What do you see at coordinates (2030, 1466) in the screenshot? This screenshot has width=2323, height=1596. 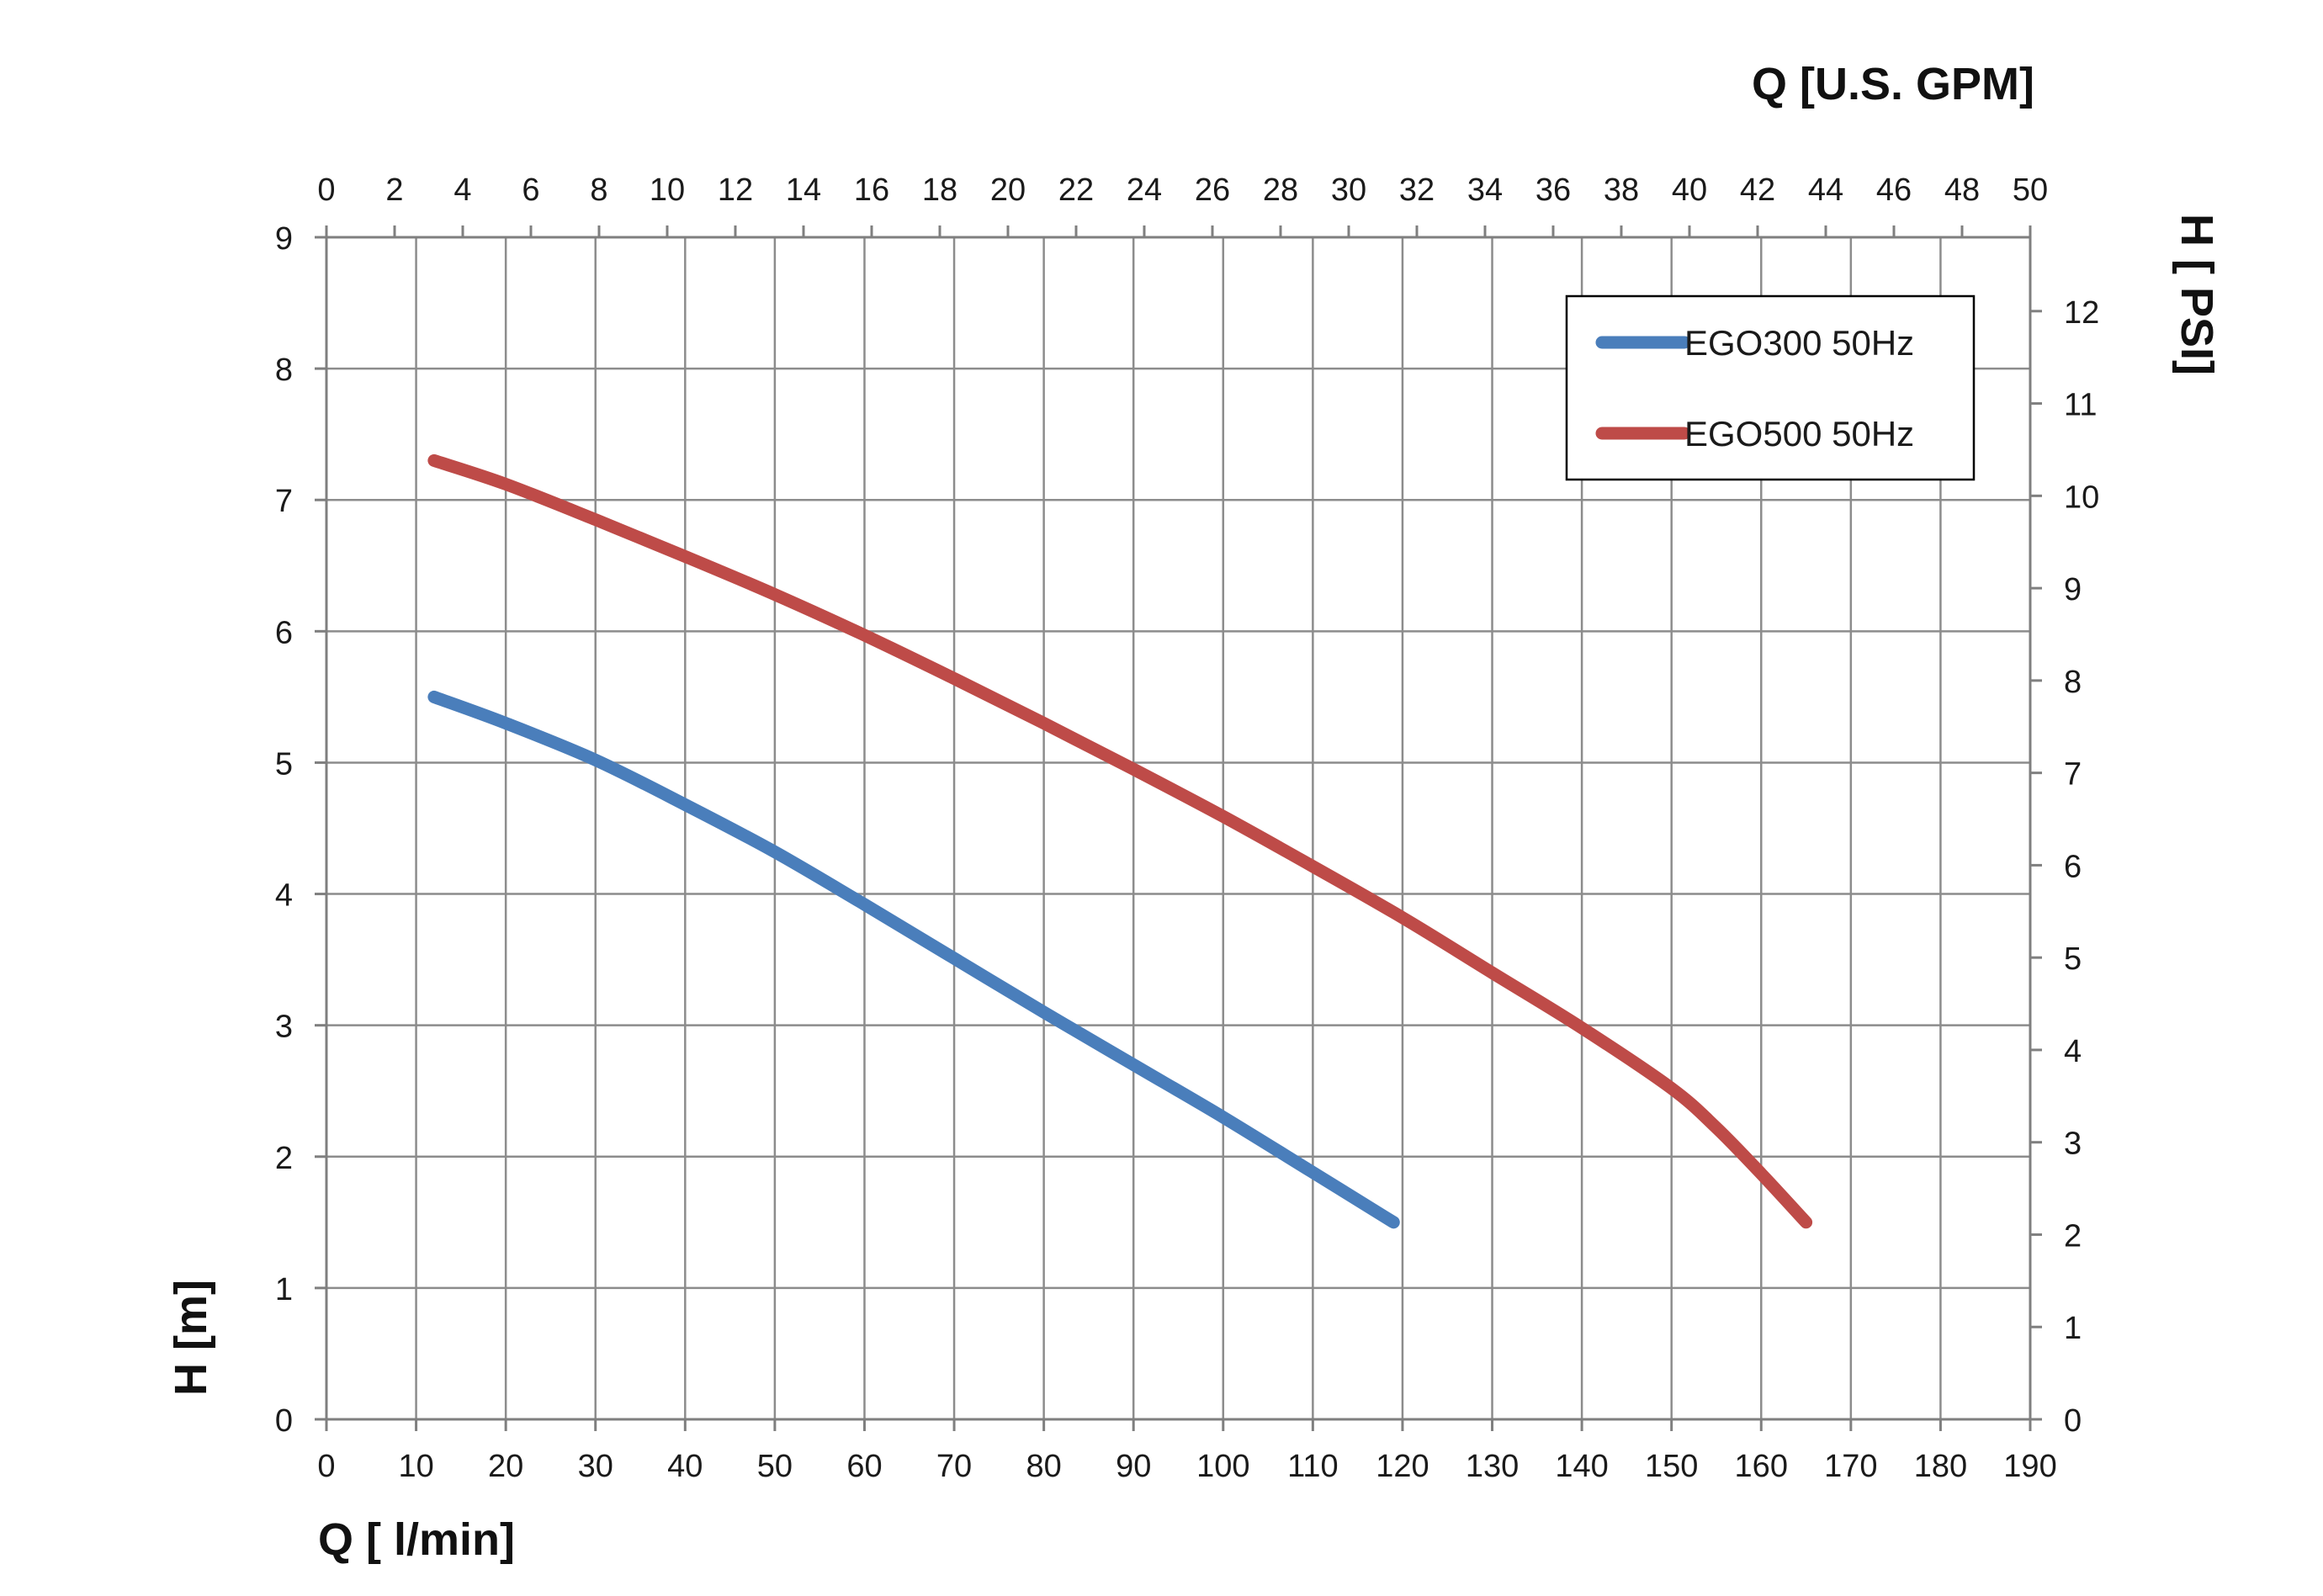 I see `x-tick-label: 190` at bounding box center [2030, 1466].